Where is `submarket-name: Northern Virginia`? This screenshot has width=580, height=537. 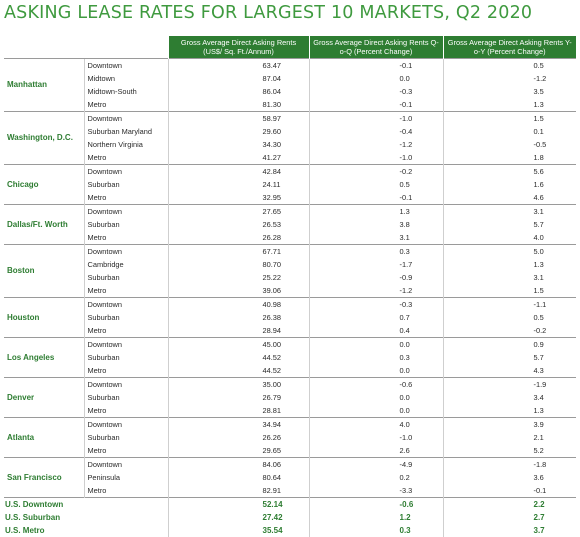
submarket-name: Northern Virginia is located at coordinates (126, 144).